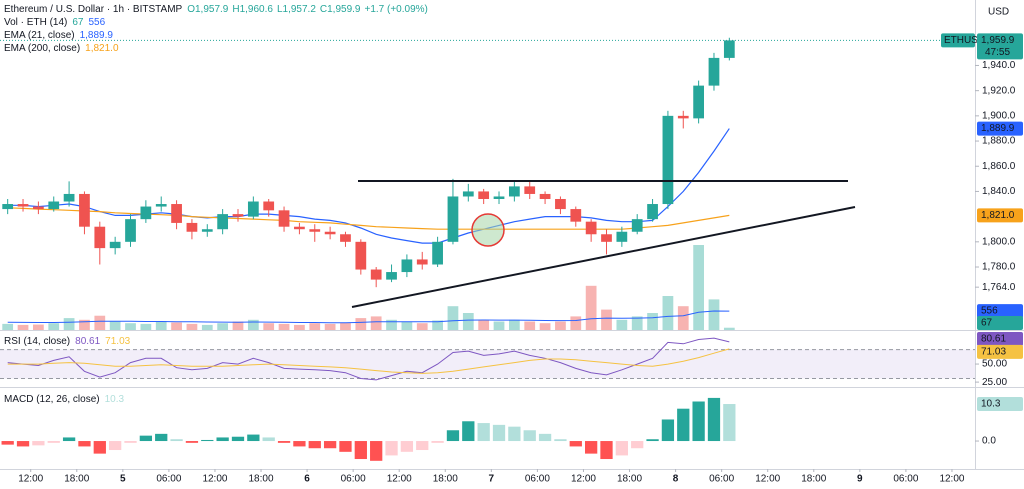  Describe the element at coordinates (368, 317) in the screenshot. I see `volume-ma` at that location.